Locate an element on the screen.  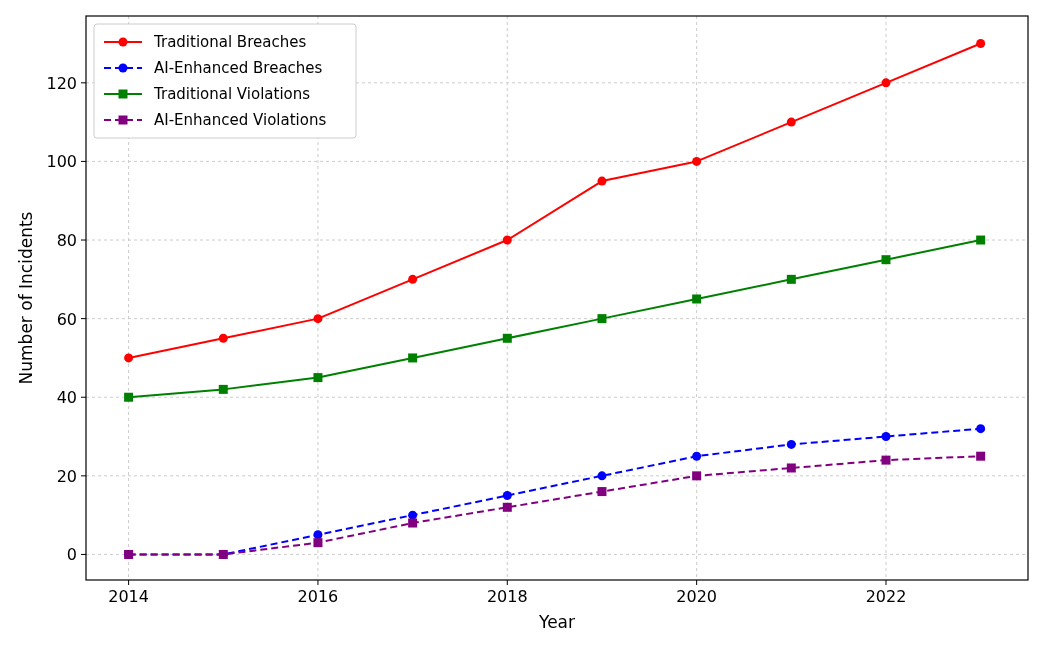
y-tick-label: 20 is located at coordinates (66, 476).